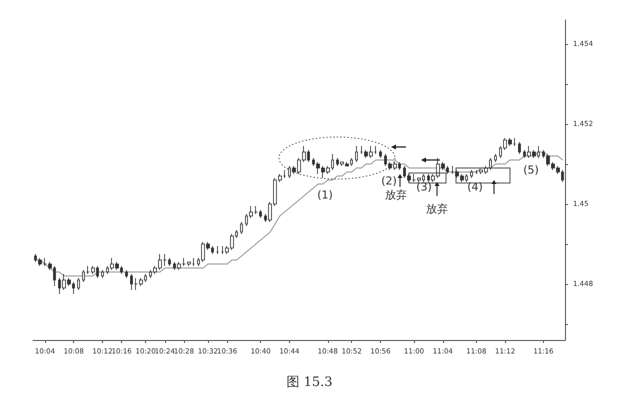 This screenshot has width=619, height=406. Describe the element at coordinates (389, 181) in the screenshot. I see `annotation: (2)` at that location.